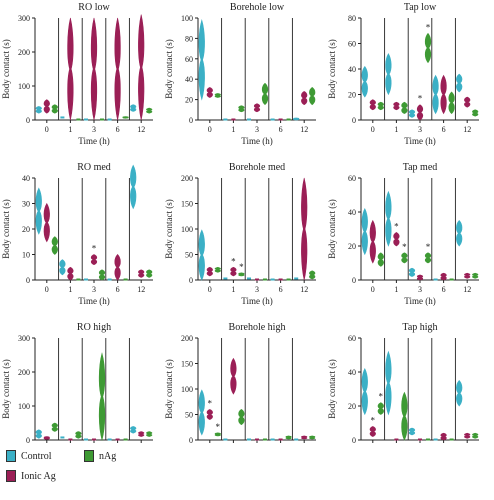 This screenshot has width=494, height=500. Describe the element at coordinates (38, 476) in the screenshot. I see `legend-label-ionic: Ionic Ag` at that location.